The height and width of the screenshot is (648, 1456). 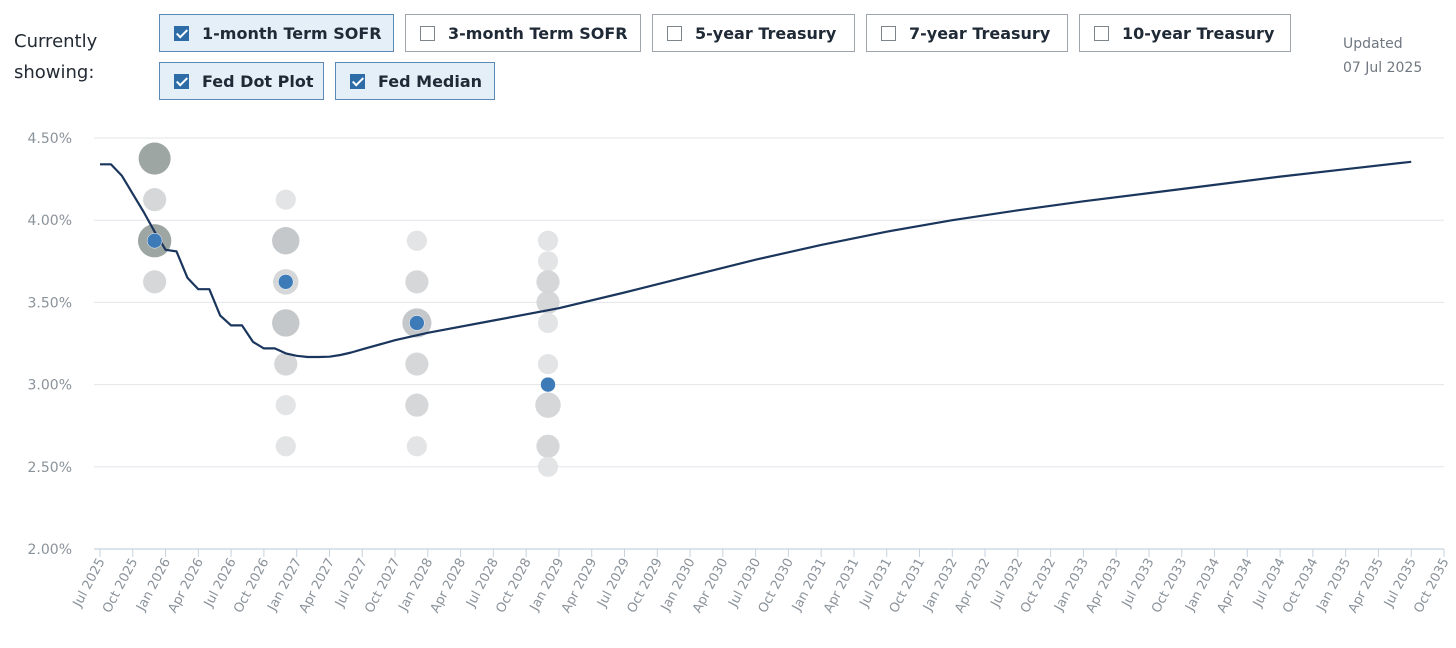 I want to click on toggle-label-1m-term-sofr: 1-month Term SOFR, so click(x=292, y=33).